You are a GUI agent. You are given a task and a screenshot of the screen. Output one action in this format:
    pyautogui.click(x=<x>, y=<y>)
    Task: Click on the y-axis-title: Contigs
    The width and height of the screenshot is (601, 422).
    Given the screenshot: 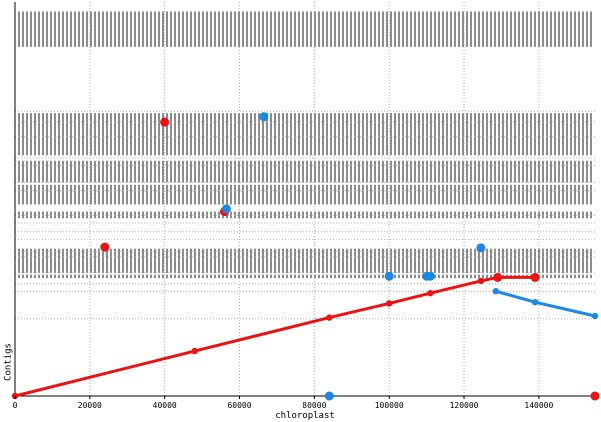 What is the action you would take?
    pyautogui.click(x=9, y=362)
    